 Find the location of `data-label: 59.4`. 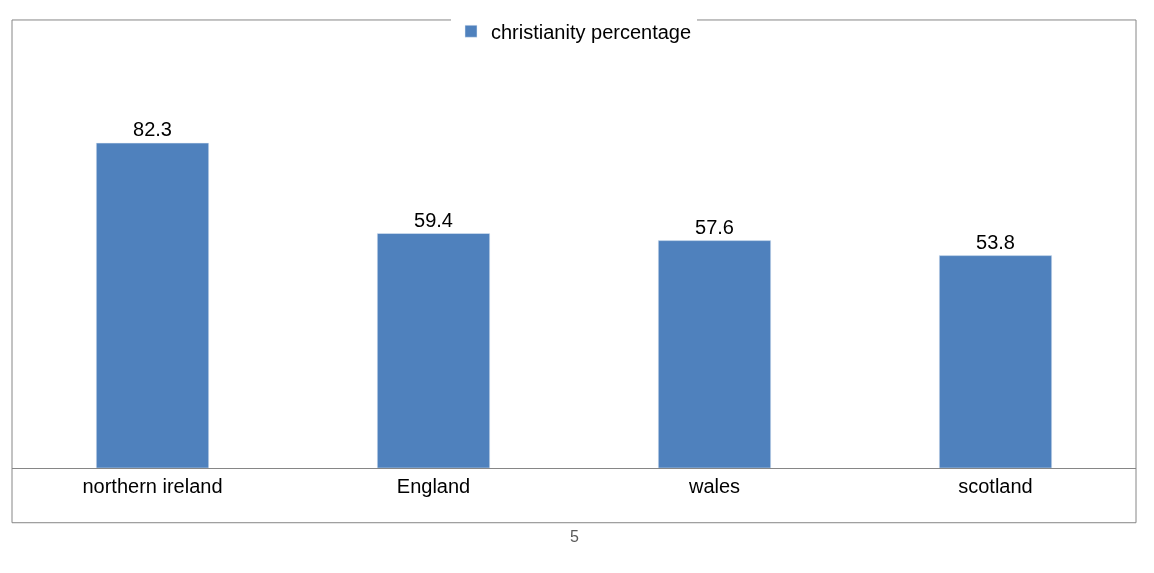

data-label: 59.4 is located at coordinates (433, 219).